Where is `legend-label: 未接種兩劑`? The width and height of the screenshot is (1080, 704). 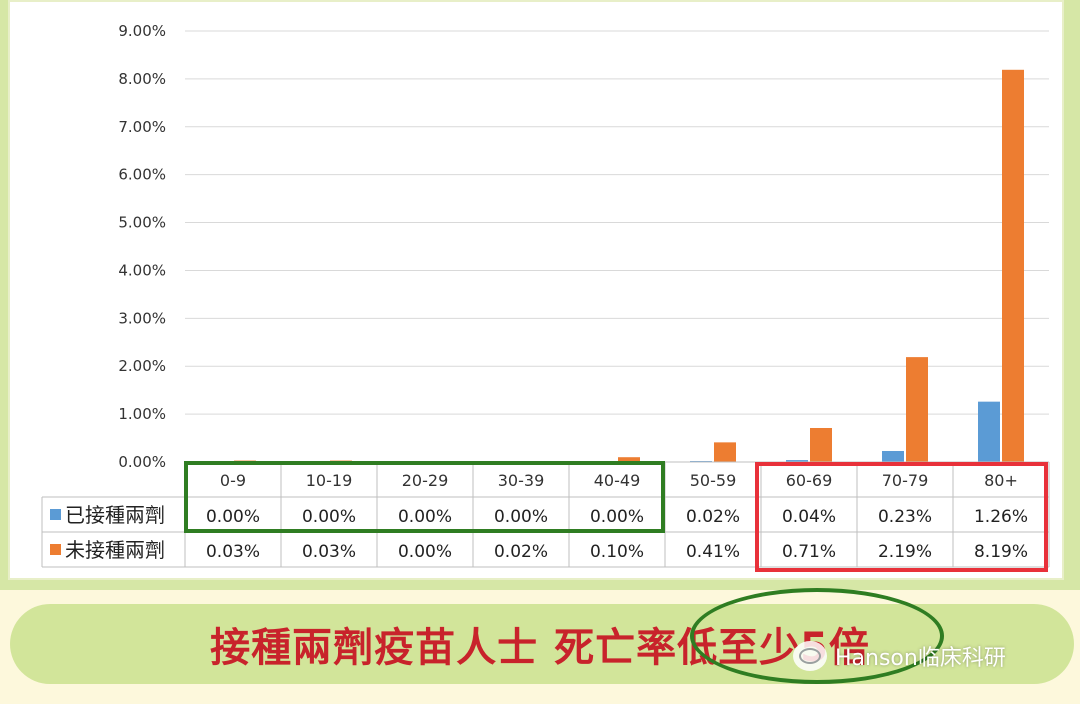
legend-label: 未接種兩劑 is located at coordinates (115, 550).